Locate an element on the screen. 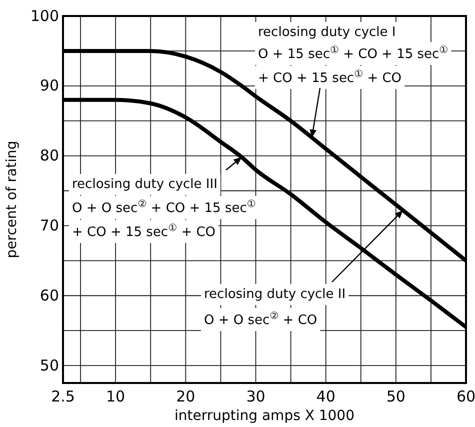 This screenshot has width=475, height=427. annotation: reclosing duty cycle III is located at coordinates (145, 184).